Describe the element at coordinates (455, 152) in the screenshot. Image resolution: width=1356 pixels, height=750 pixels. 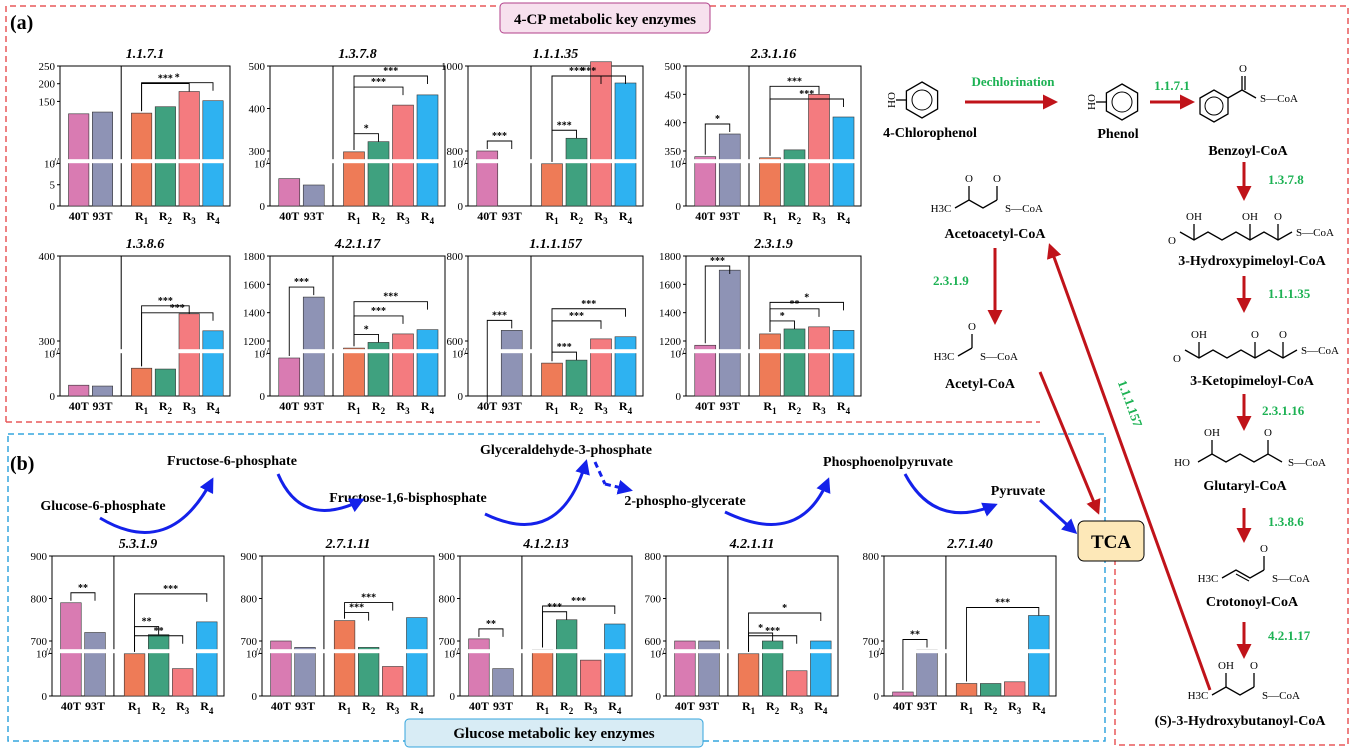
I see `y-tick-label: 800` at that location.